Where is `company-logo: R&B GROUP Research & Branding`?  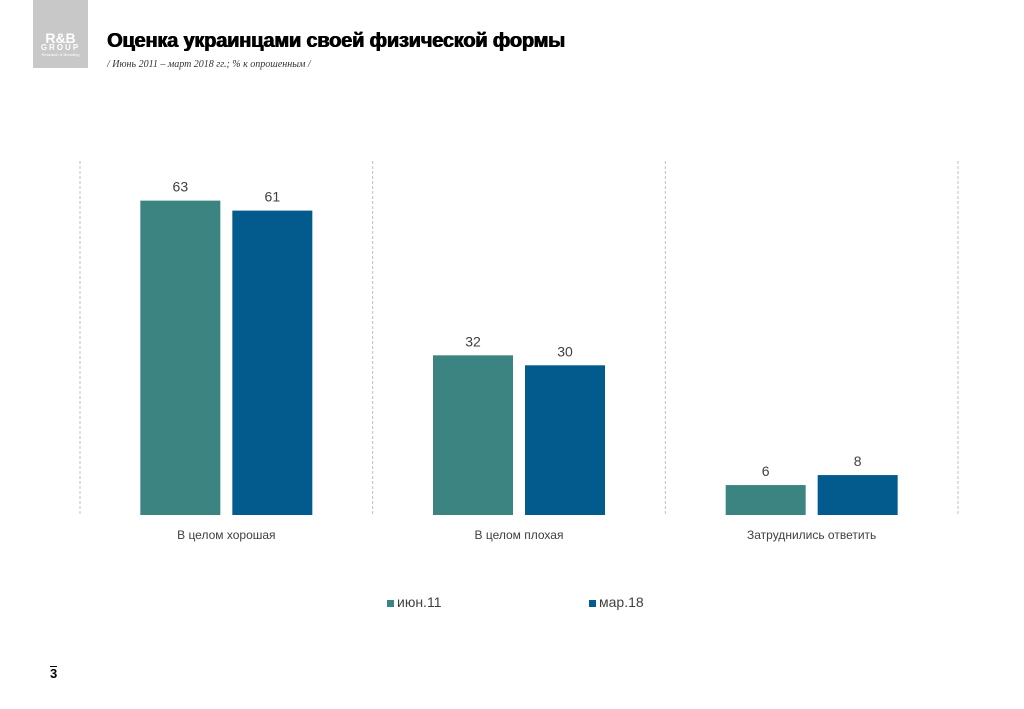
company-logo: R&B GROUP Research & Branding is located at coordinates (60, 34).